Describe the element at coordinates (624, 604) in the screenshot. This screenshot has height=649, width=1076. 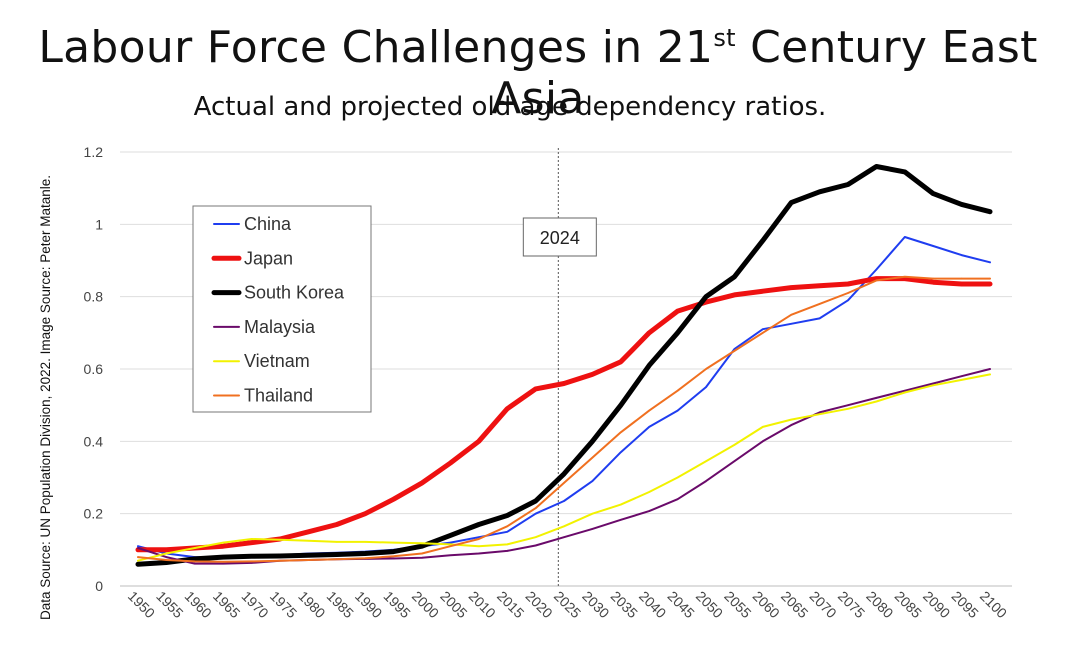
I see `x-tick-label: 2035` at that location.